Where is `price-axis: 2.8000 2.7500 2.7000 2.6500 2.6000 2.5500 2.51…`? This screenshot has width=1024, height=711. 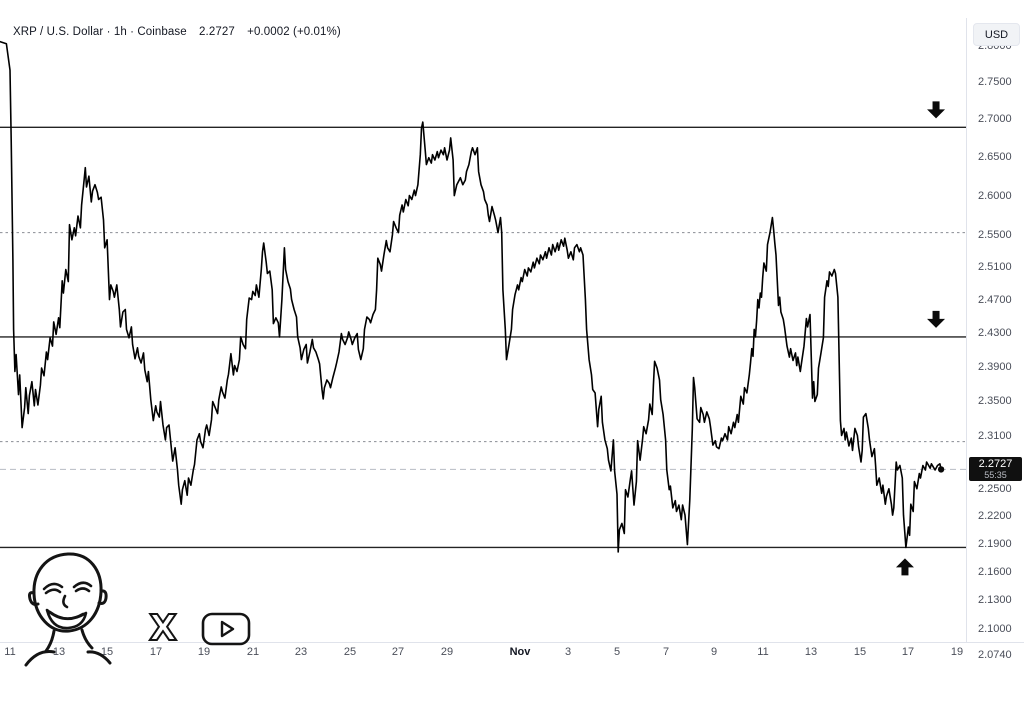 price-axis: 2.8000 2.7500 2.7000 2.6500 2.6000 2.5500 2.51… is located at coordinates (995, 355).